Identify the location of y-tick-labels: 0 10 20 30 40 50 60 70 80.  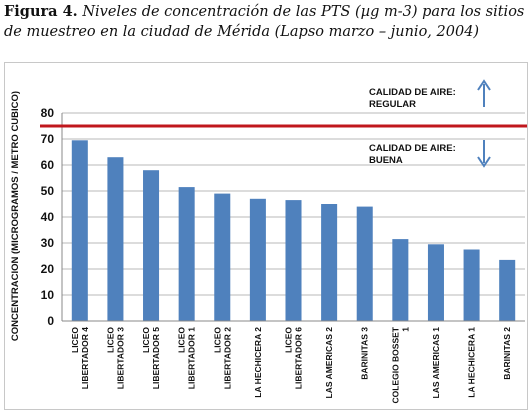
(48, 217).